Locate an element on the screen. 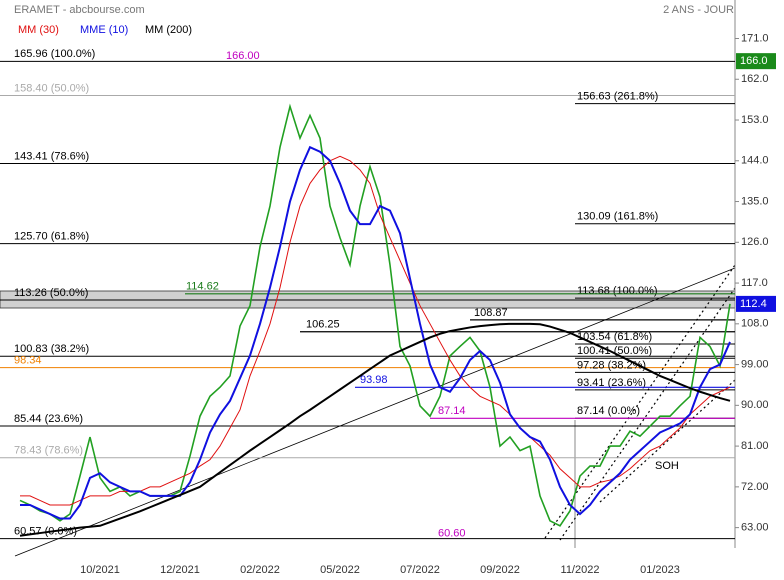  x-tick-label: 07/2022 is located at coordinates (420, 570).